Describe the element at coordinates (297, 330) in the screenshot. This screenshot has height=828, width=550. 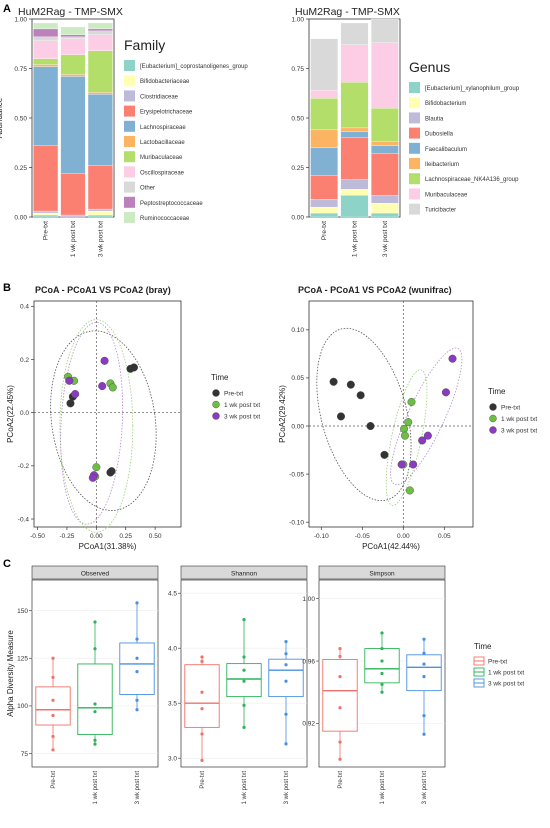
I see `pcoa_wunifrac-ytick-label: 0.10` at that location.